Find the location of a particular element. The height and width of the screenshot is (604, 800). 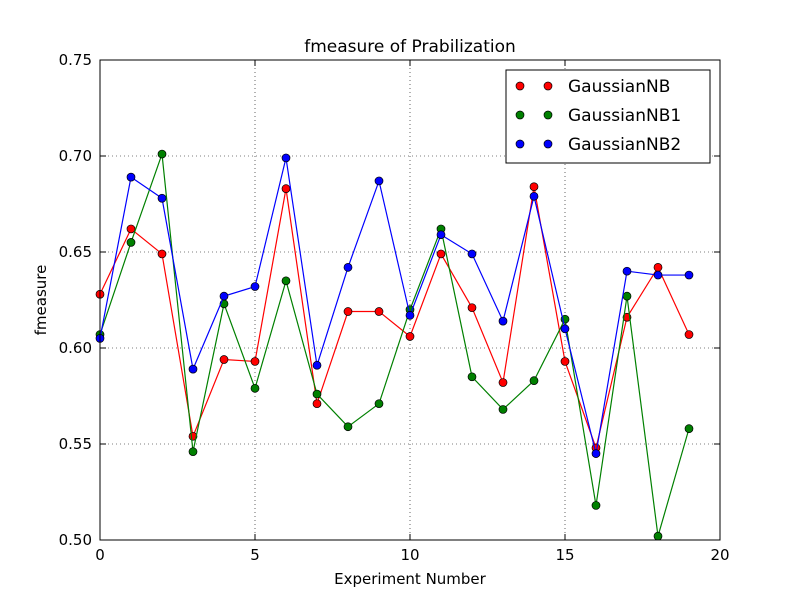

y-axis-label: fmeasure is located at coordinates (41, 300).